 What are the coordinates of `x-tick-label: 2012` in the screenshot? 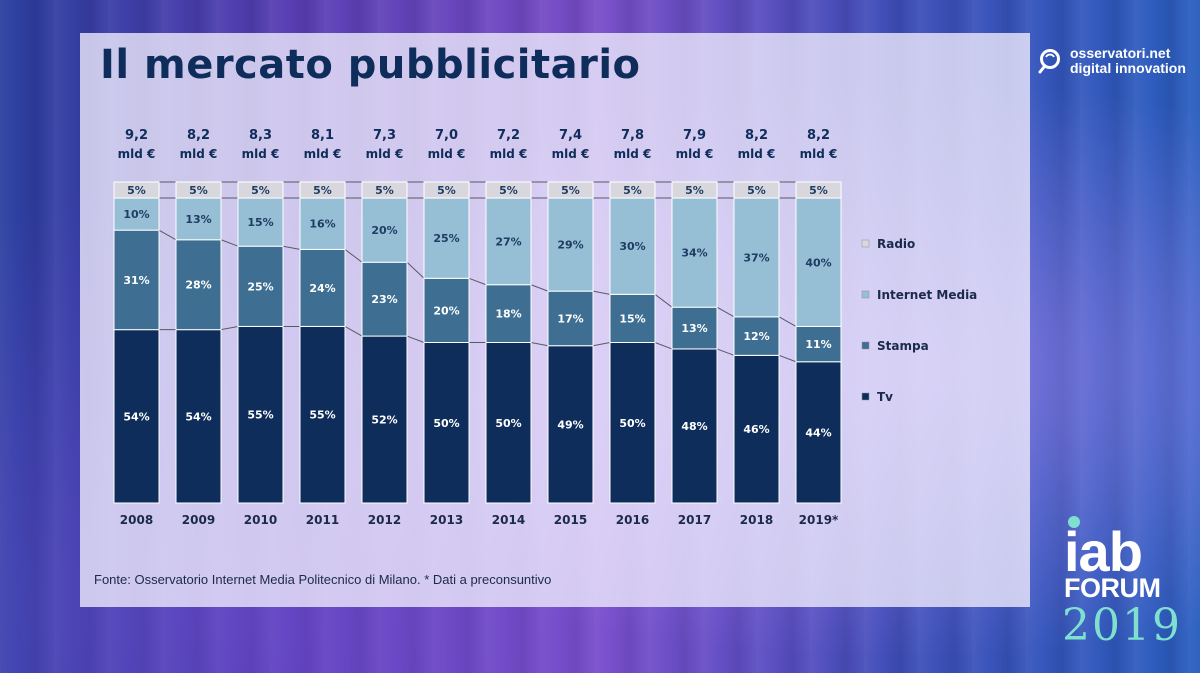 It's located at (384, 520).